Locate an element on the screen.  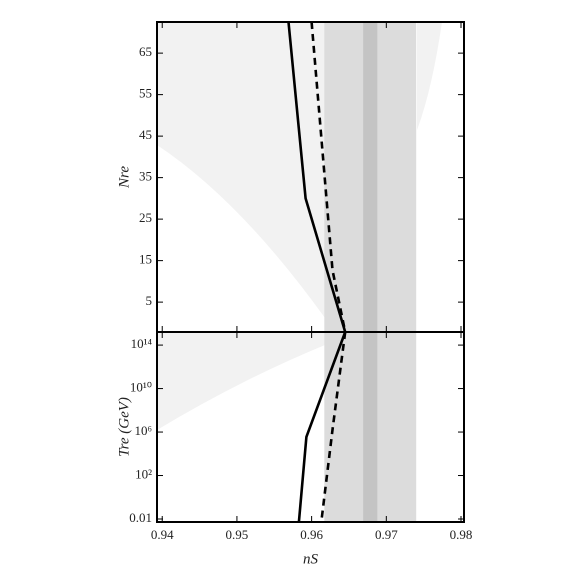
y-tick-label: 45 is located at coordinates (145, 134).